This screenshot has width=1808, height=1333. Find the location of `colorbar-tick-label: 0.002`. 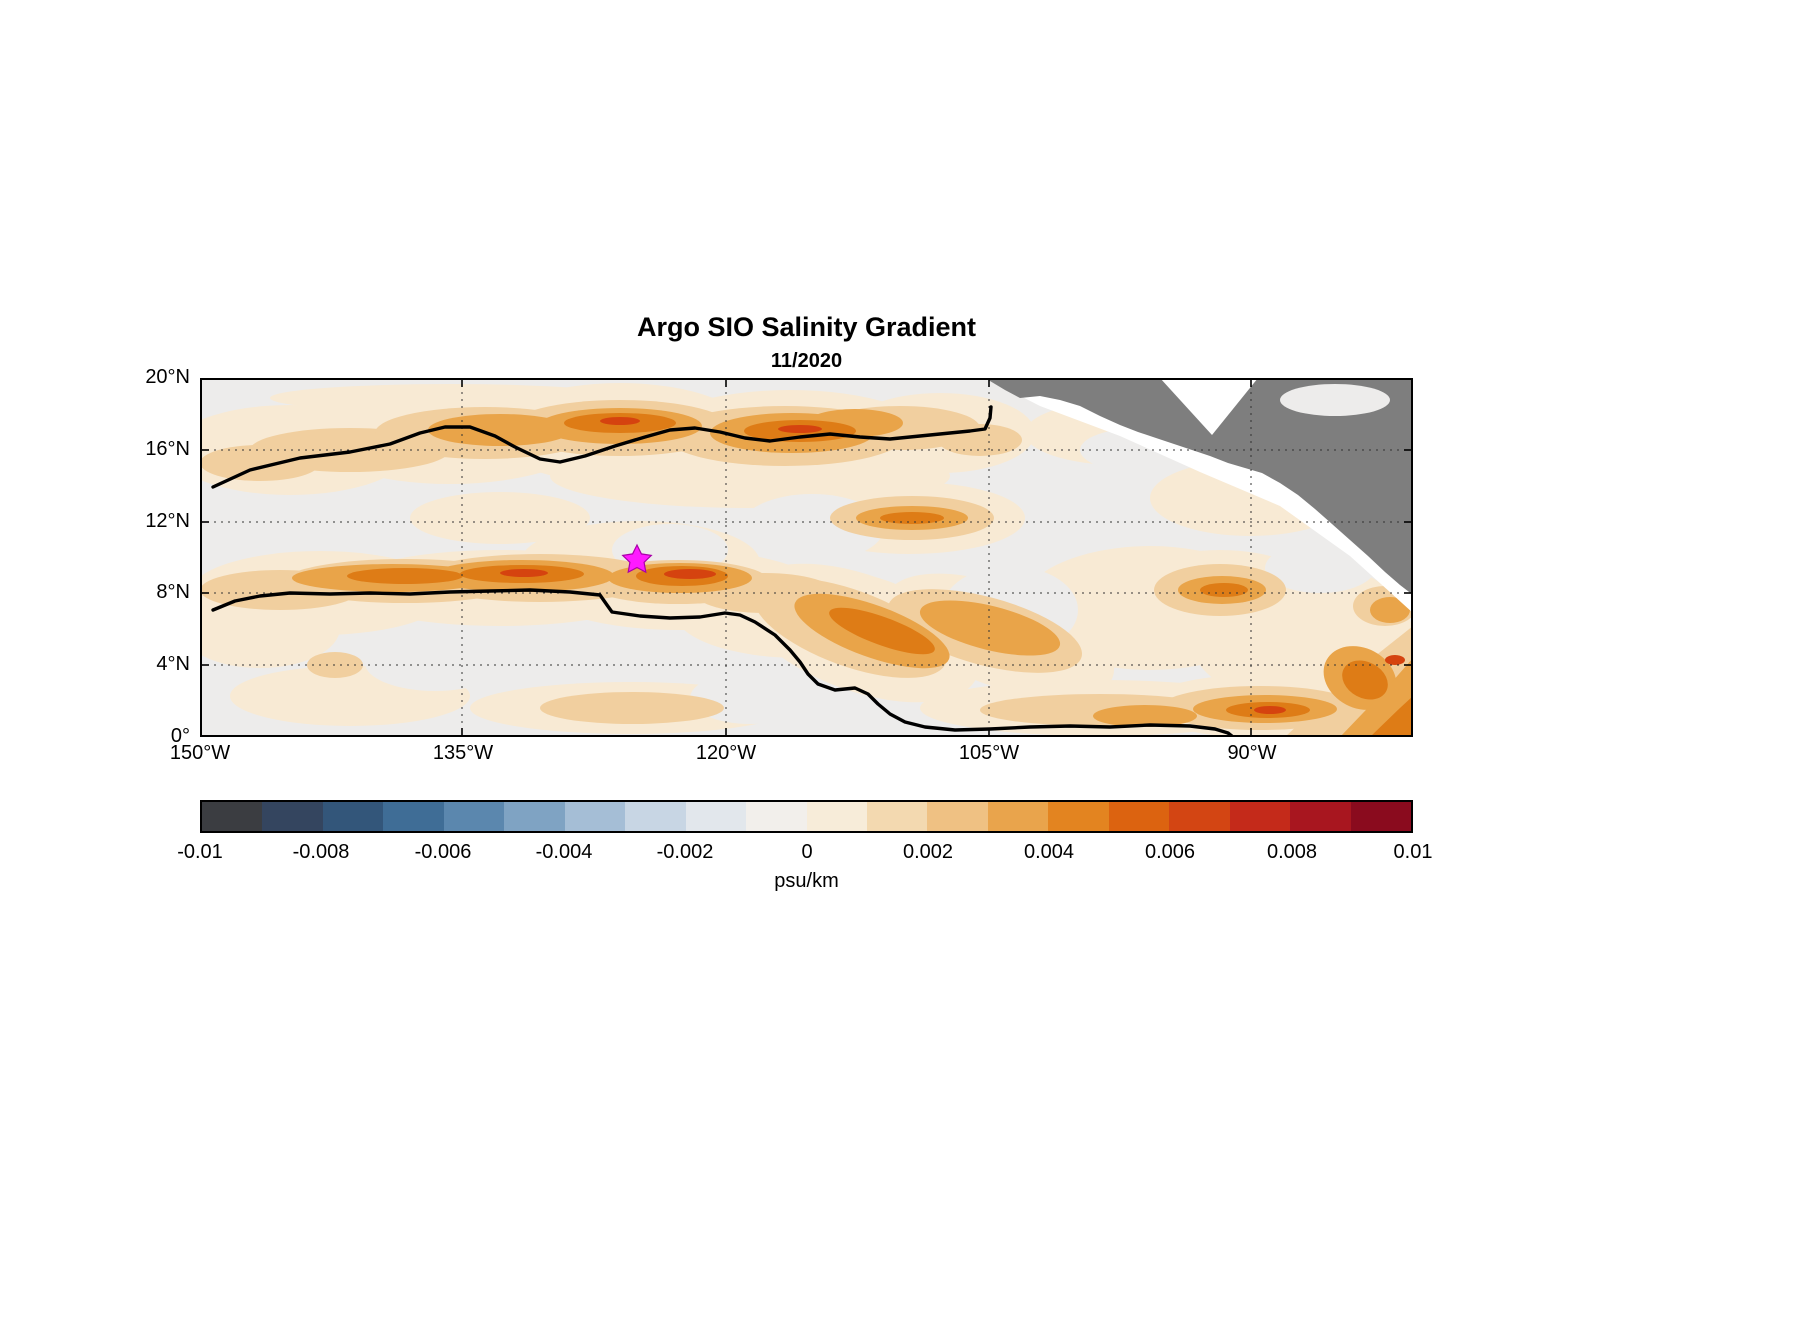

colorbar-tick-label: 0.002 is located at coordinates (928, 852).